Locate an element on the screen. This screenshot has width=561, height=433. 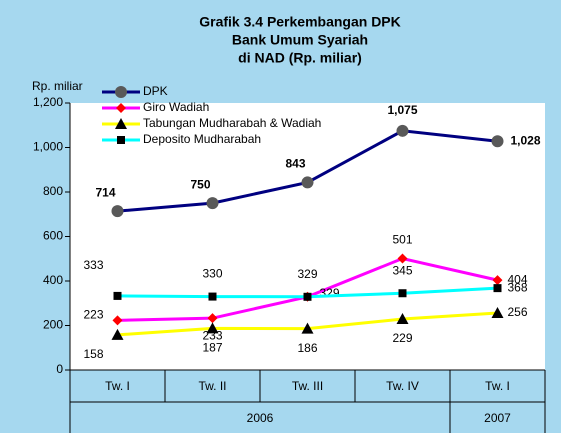
legend-label: Tabungan Mudharabah & Wadiah is located at coordinates (232, 123).